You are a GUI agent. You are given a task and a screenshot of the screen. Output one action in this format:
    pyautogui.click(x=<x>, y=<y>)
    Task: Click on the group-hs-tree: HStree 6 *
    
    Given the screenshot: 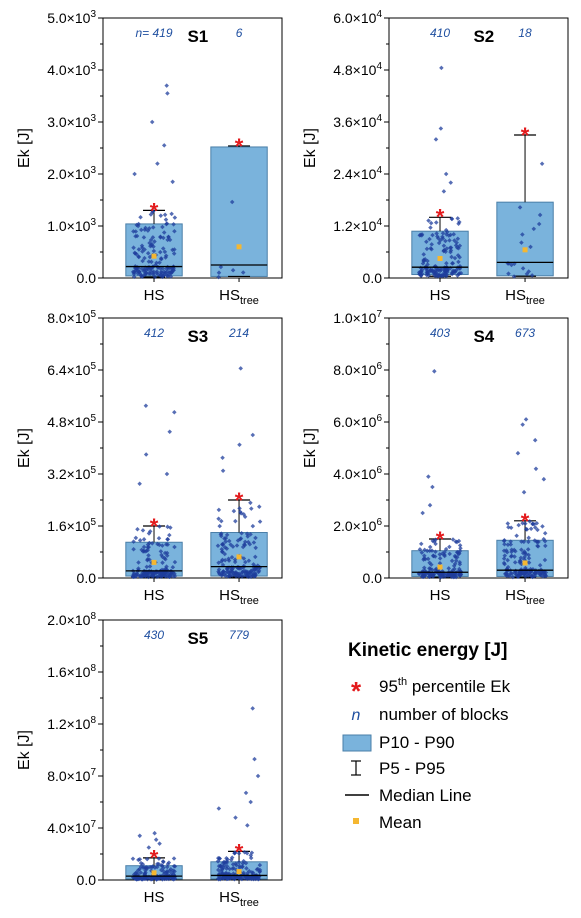 What is the action you would take?
    pyautogui.click(x=239, y=166)
    